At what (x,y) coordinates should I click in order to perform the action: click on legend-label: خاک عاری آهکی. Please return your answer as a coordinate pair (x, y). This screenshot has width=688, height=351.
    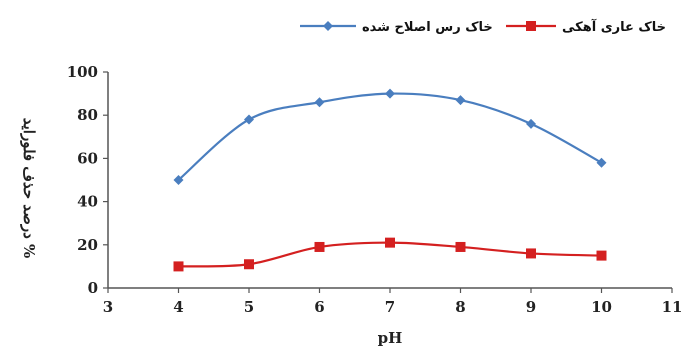
    Looking at the image, I should click on (614, 26).